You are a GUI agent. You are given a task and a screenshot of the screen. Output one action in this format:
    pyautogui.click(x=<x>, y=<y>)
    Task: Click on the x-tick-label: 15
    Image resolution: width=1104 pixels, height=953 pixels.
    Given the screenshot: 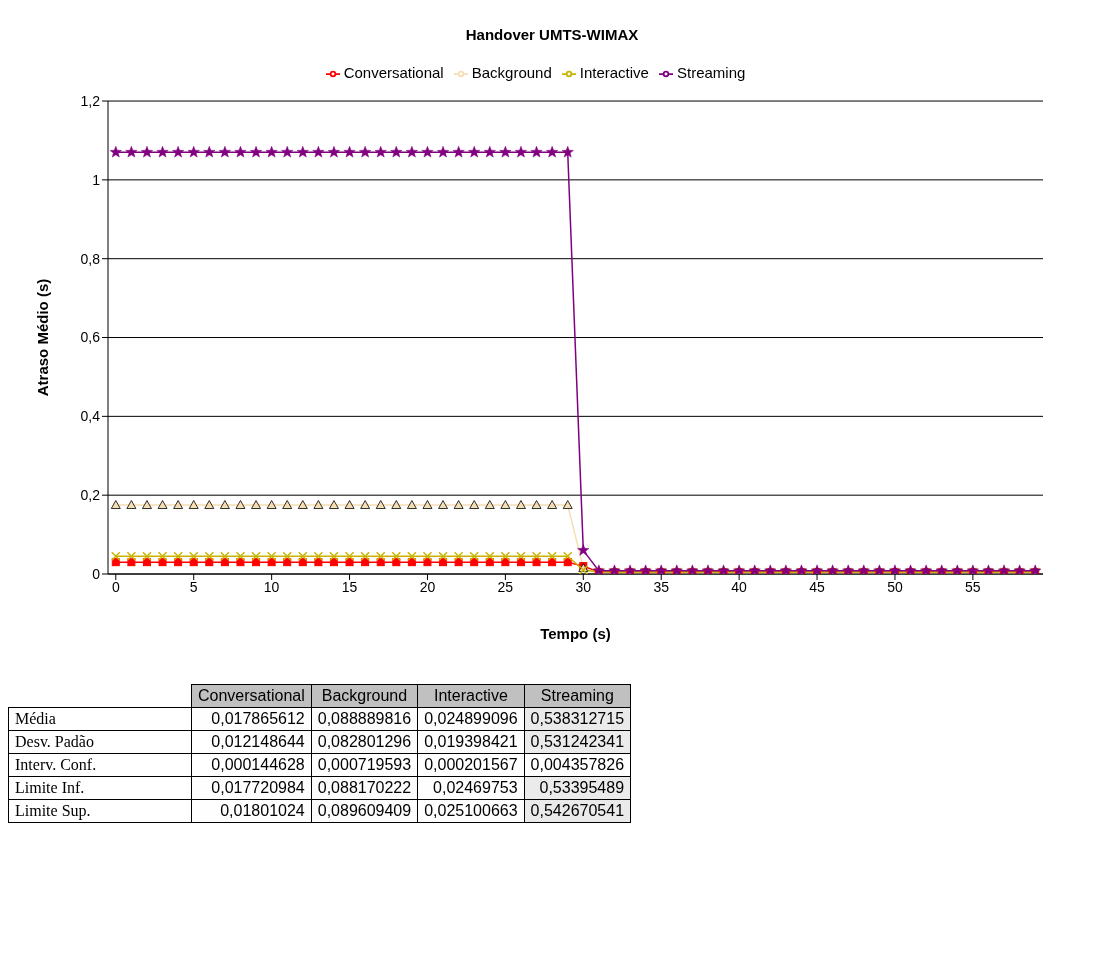 What is the action you would take?
    pyautogui.click(x=349, y=586)
    